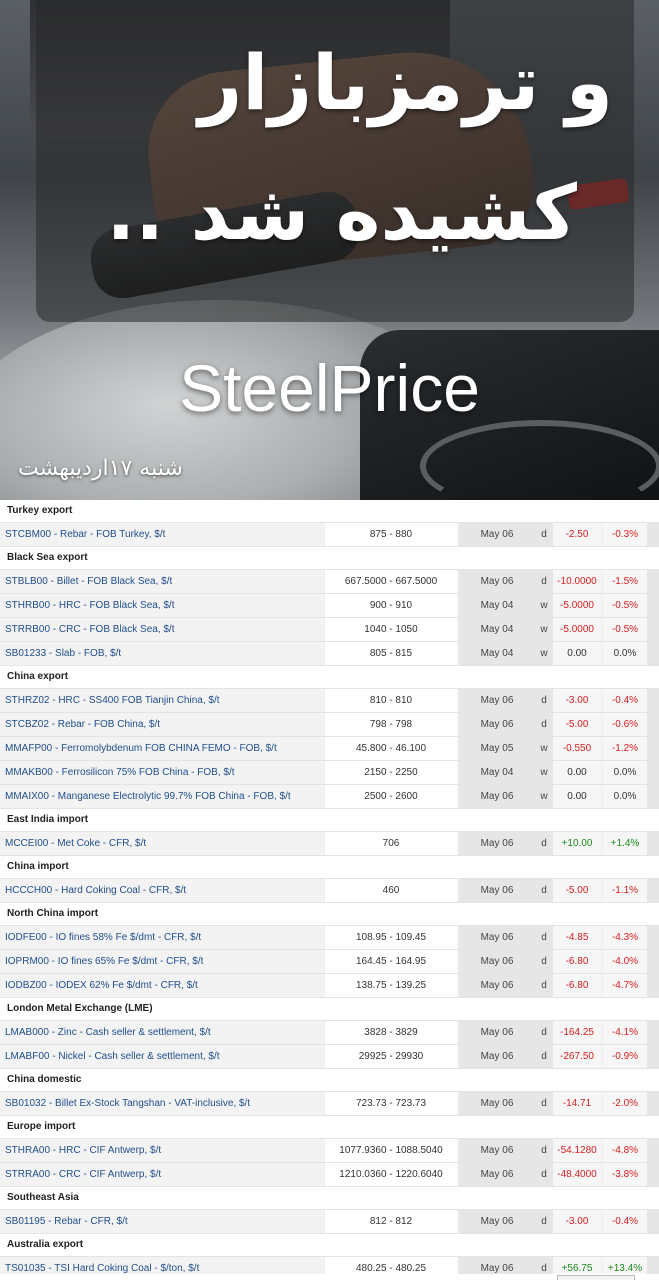 This screenshot has width=659, height=1280. Describe the element at coordinates (161, 985) in the screenshot. I see `symbol-link: IODBZ00 - IODEX 62% Fe $/dmt - CFR, $/t` at that location.